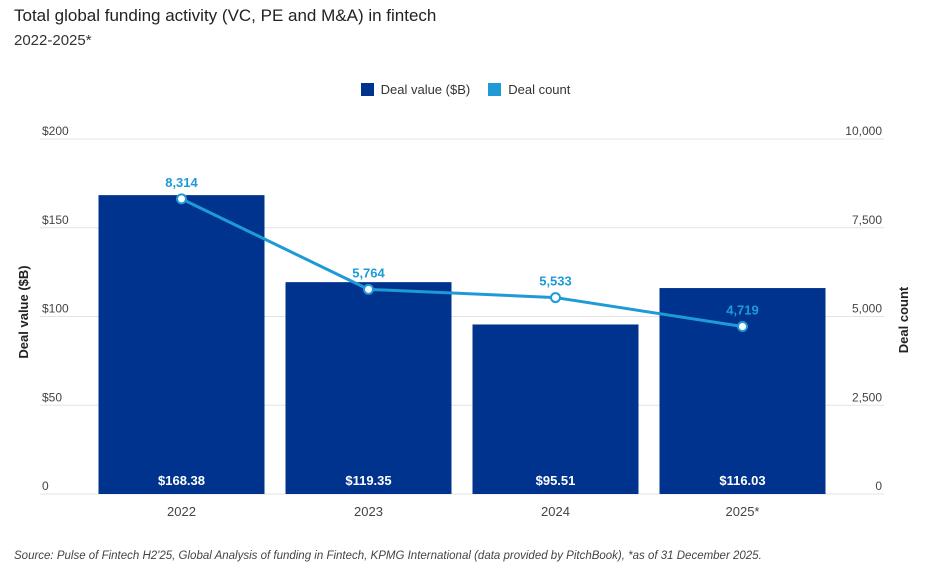 The height and width of the screenshot is (582, 931). Describe the element at coordinates (863, 131) in the screenshot. I see `y2-tick-label: 10,000` at that location.